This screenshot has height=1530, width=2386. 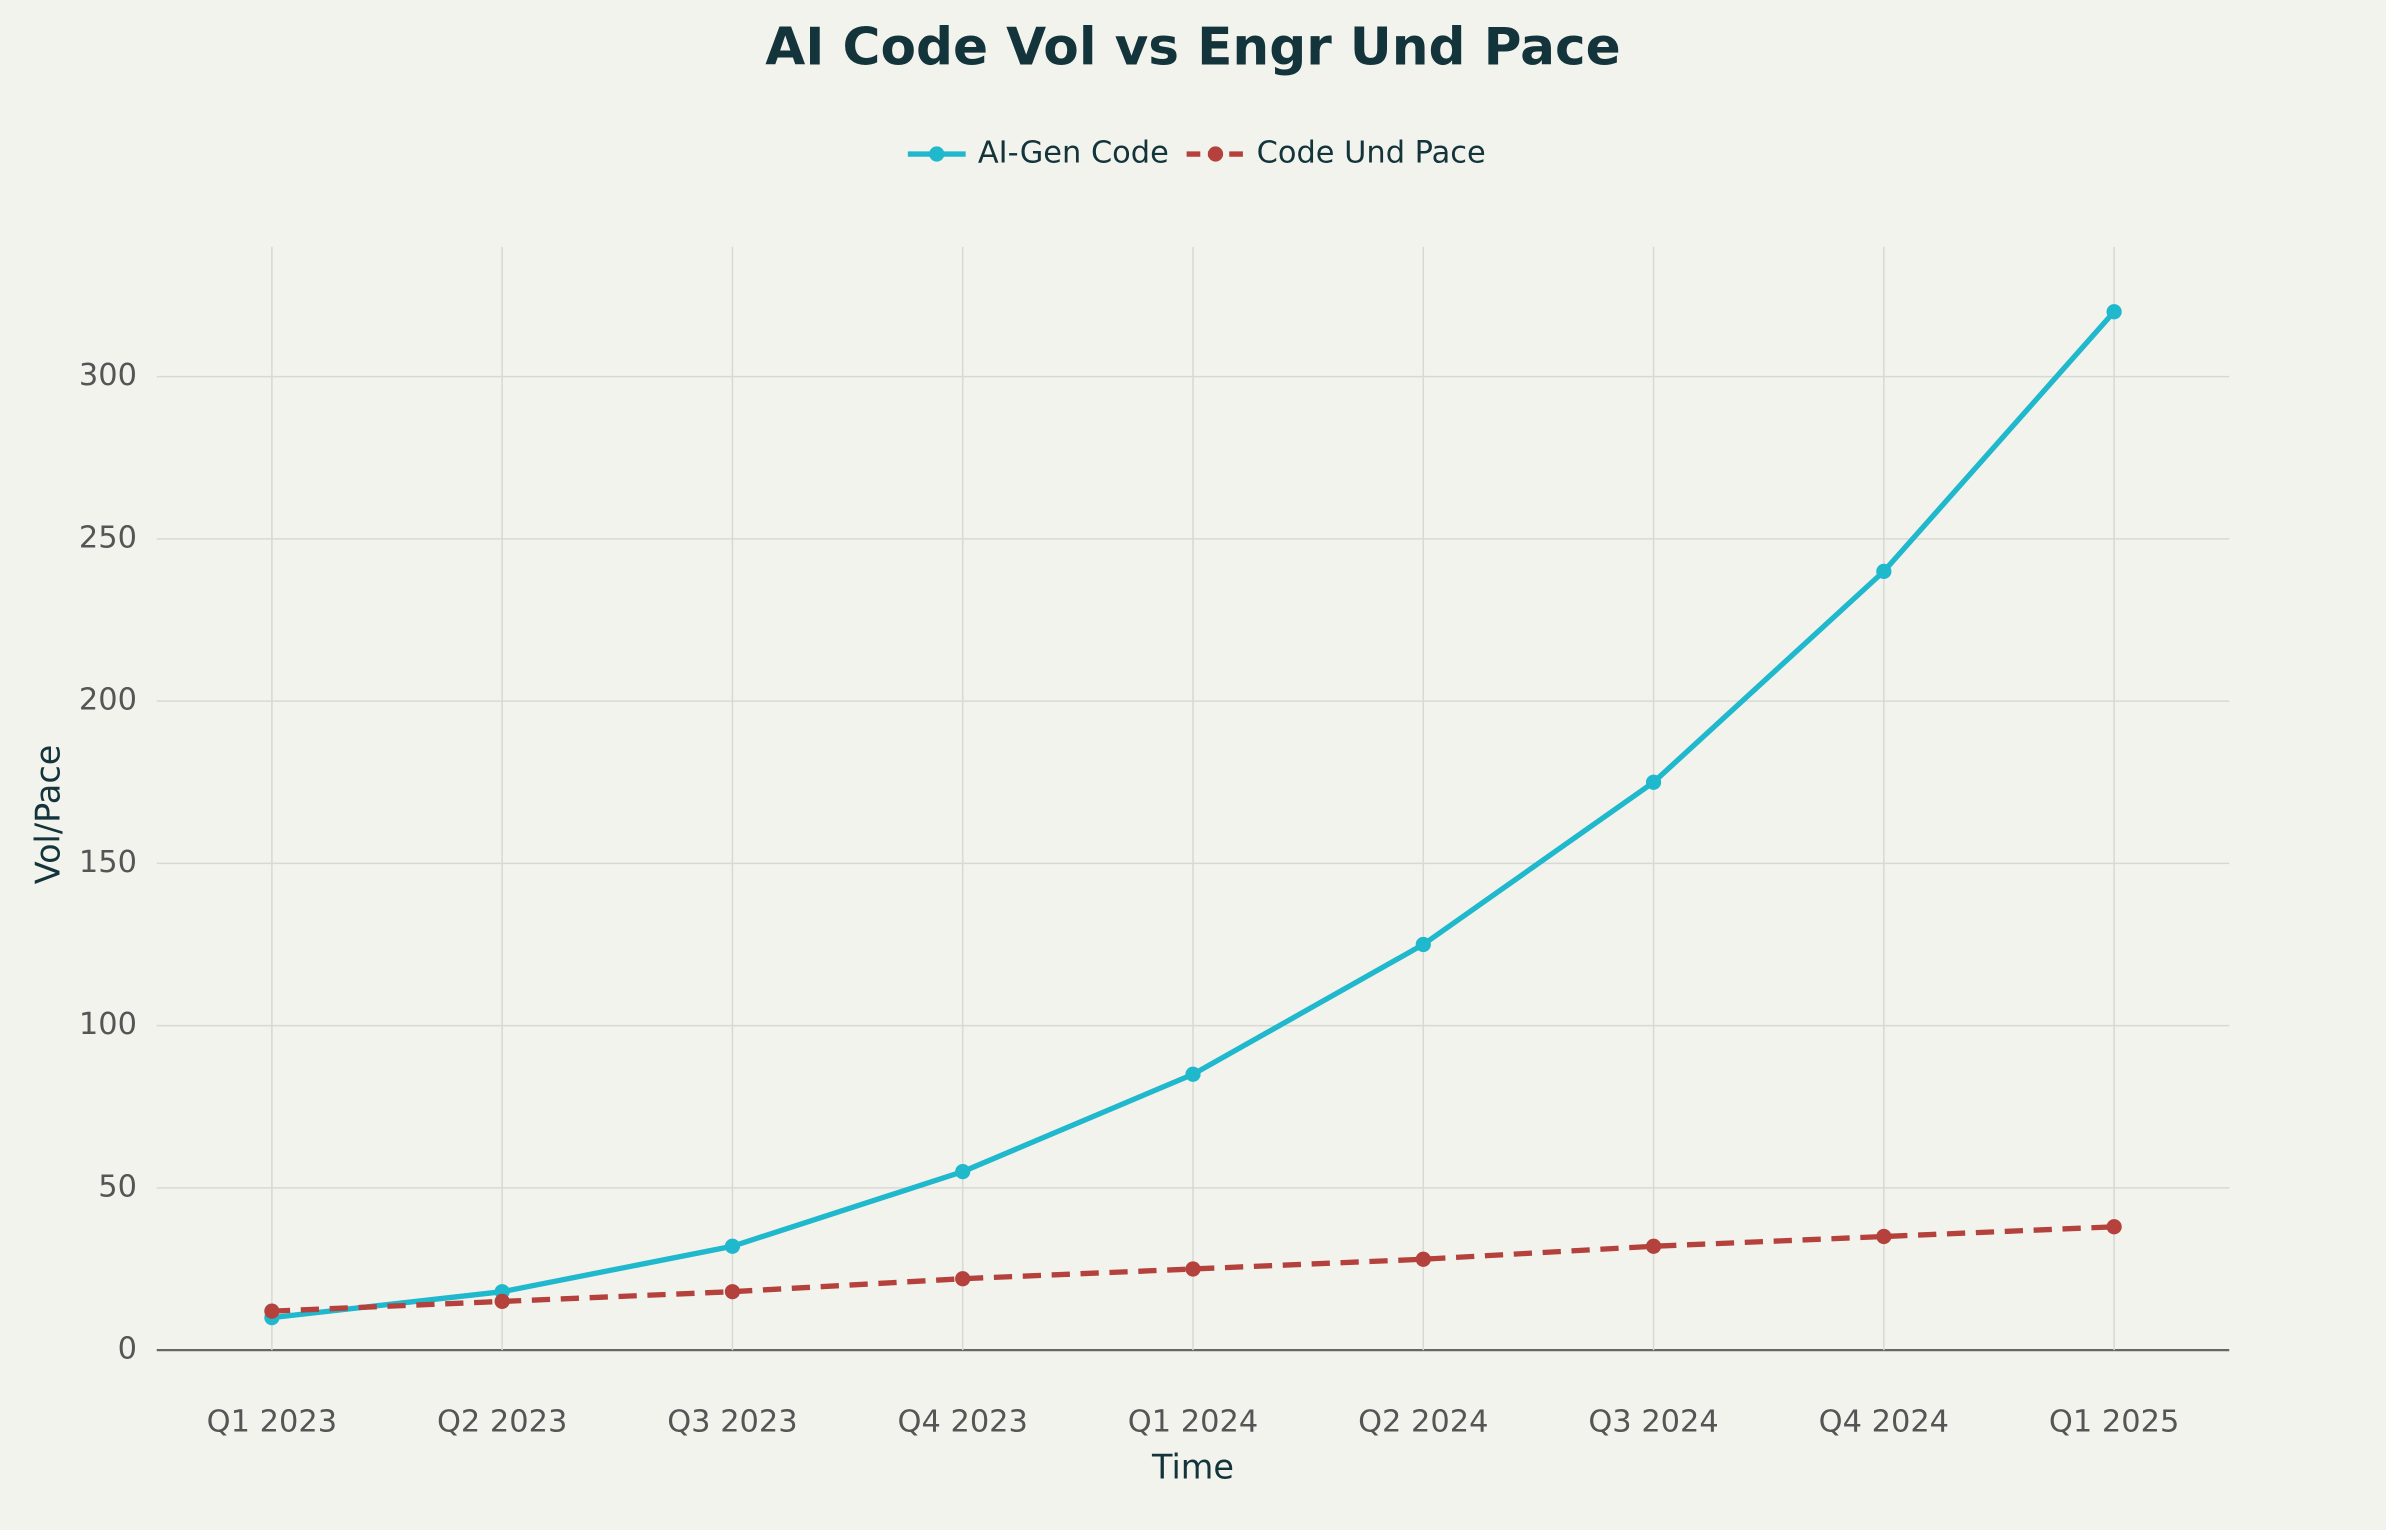 I want to click on y-tick-label: 100, so click(x=108, y=1024).